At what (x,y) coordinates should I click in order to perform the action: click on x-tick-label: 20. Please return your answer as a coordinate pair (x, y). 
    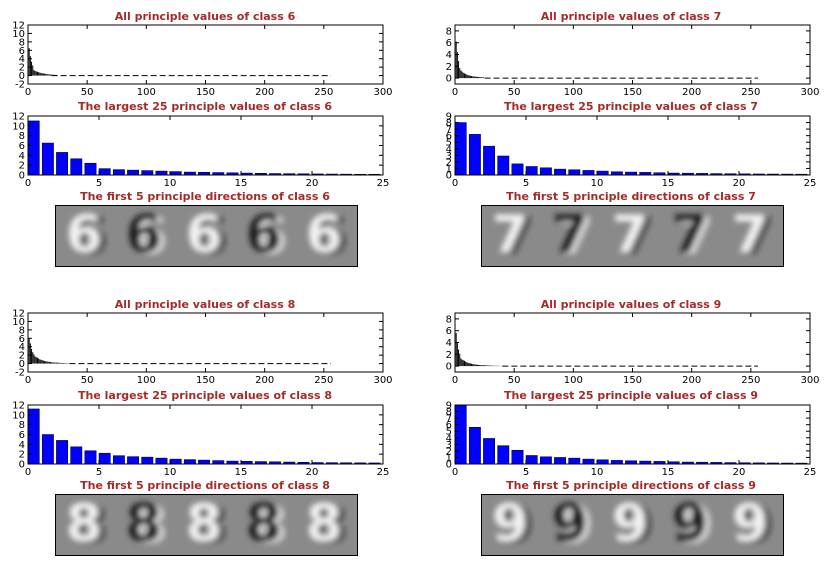
    Looking at the image, I should click on (312, 472).